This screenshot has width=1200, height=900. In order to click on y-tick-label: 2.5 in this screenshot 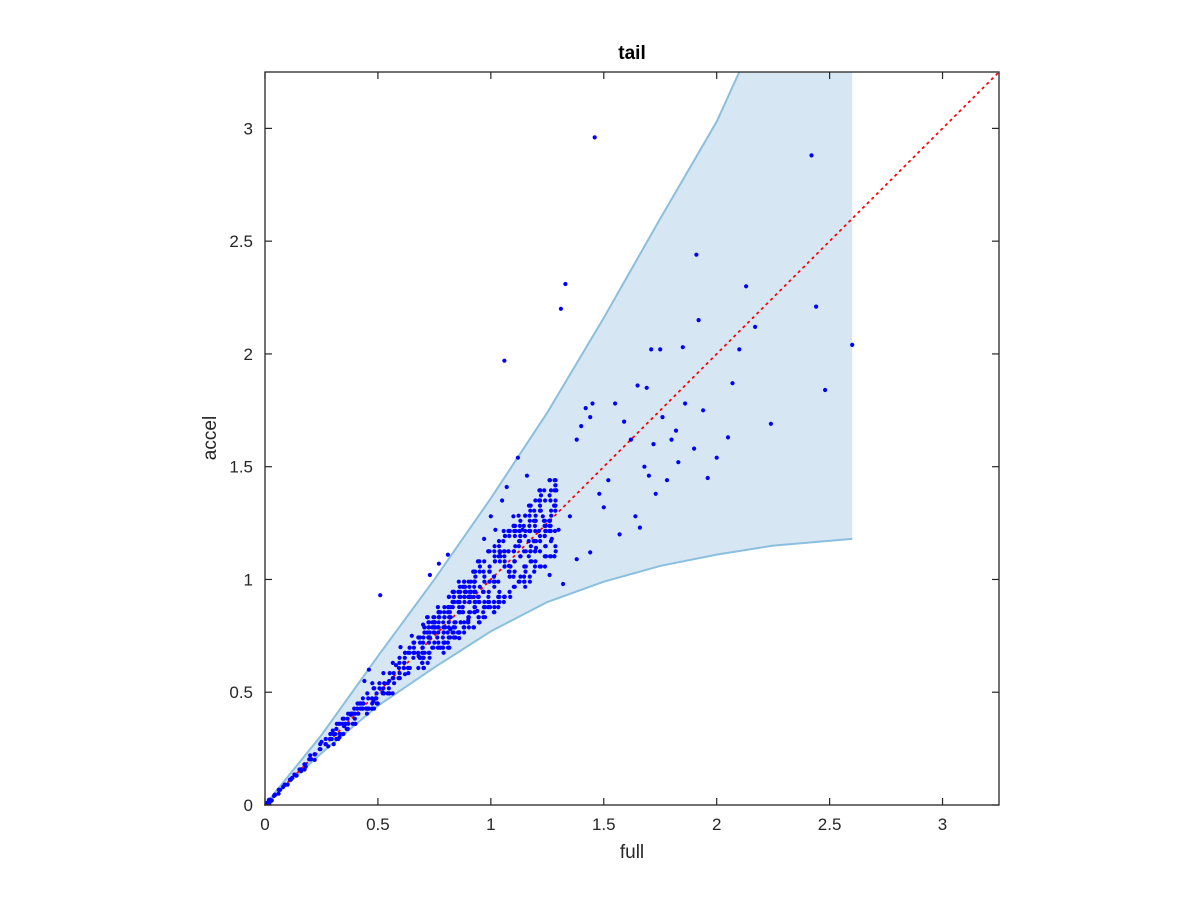, I will do `click(241, 241)`.